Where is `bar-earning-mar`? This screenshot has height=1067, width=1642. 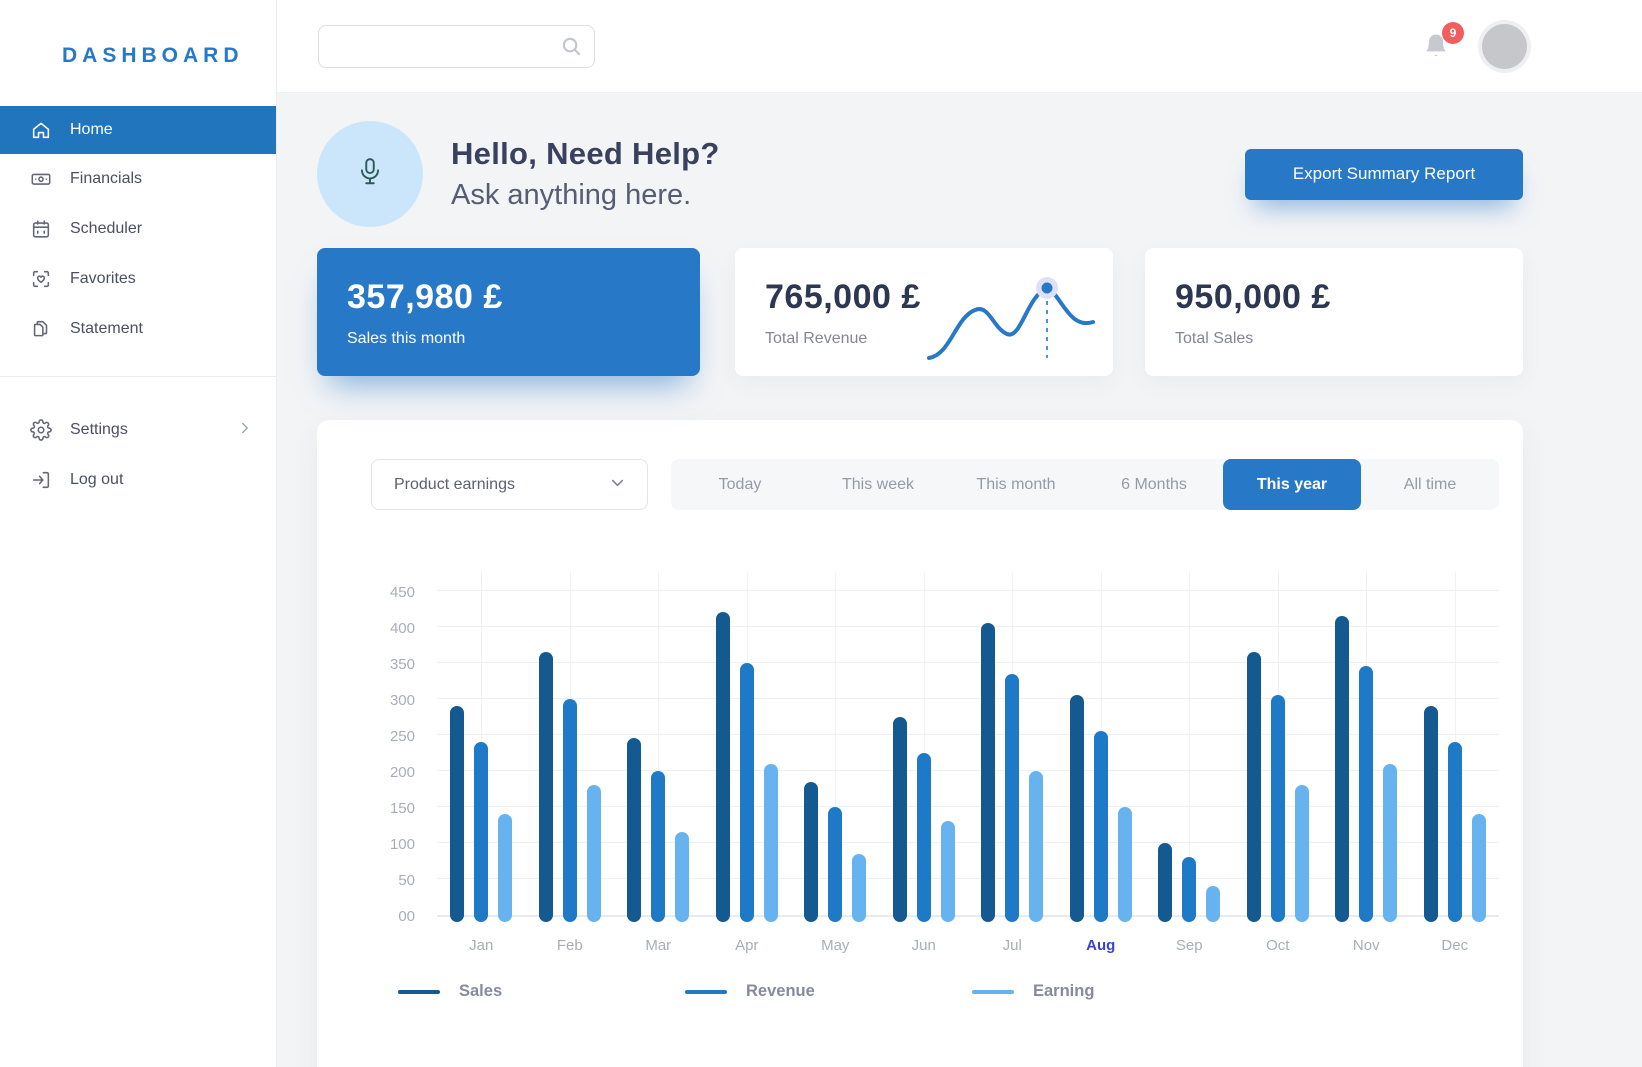
bar-earning-mar is located at coordinates (682, 877).